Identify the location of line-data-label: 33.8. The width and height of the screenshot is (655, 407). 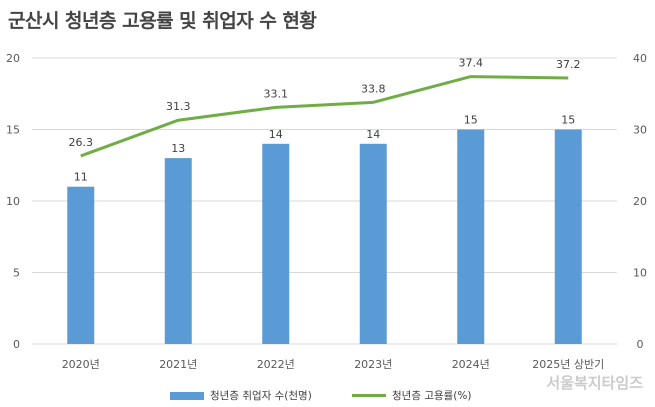
(373, 88).